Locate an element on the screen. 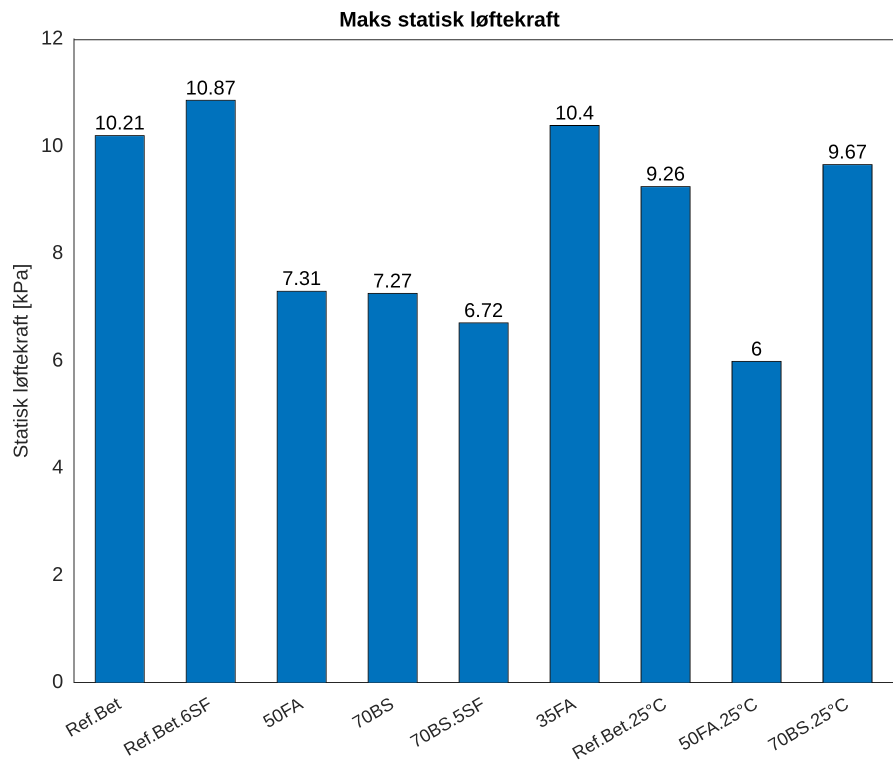 Image resolution: width=893 pixels, height=772 pixels. data-label: 10.87 is located at coordinates (211, 88).